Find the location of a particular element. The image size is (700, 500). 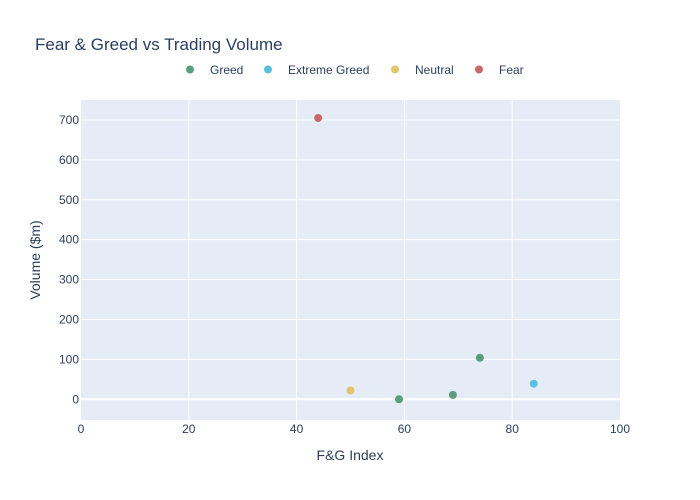

y-tick-label: 0 is located at coordinates (75, 399).